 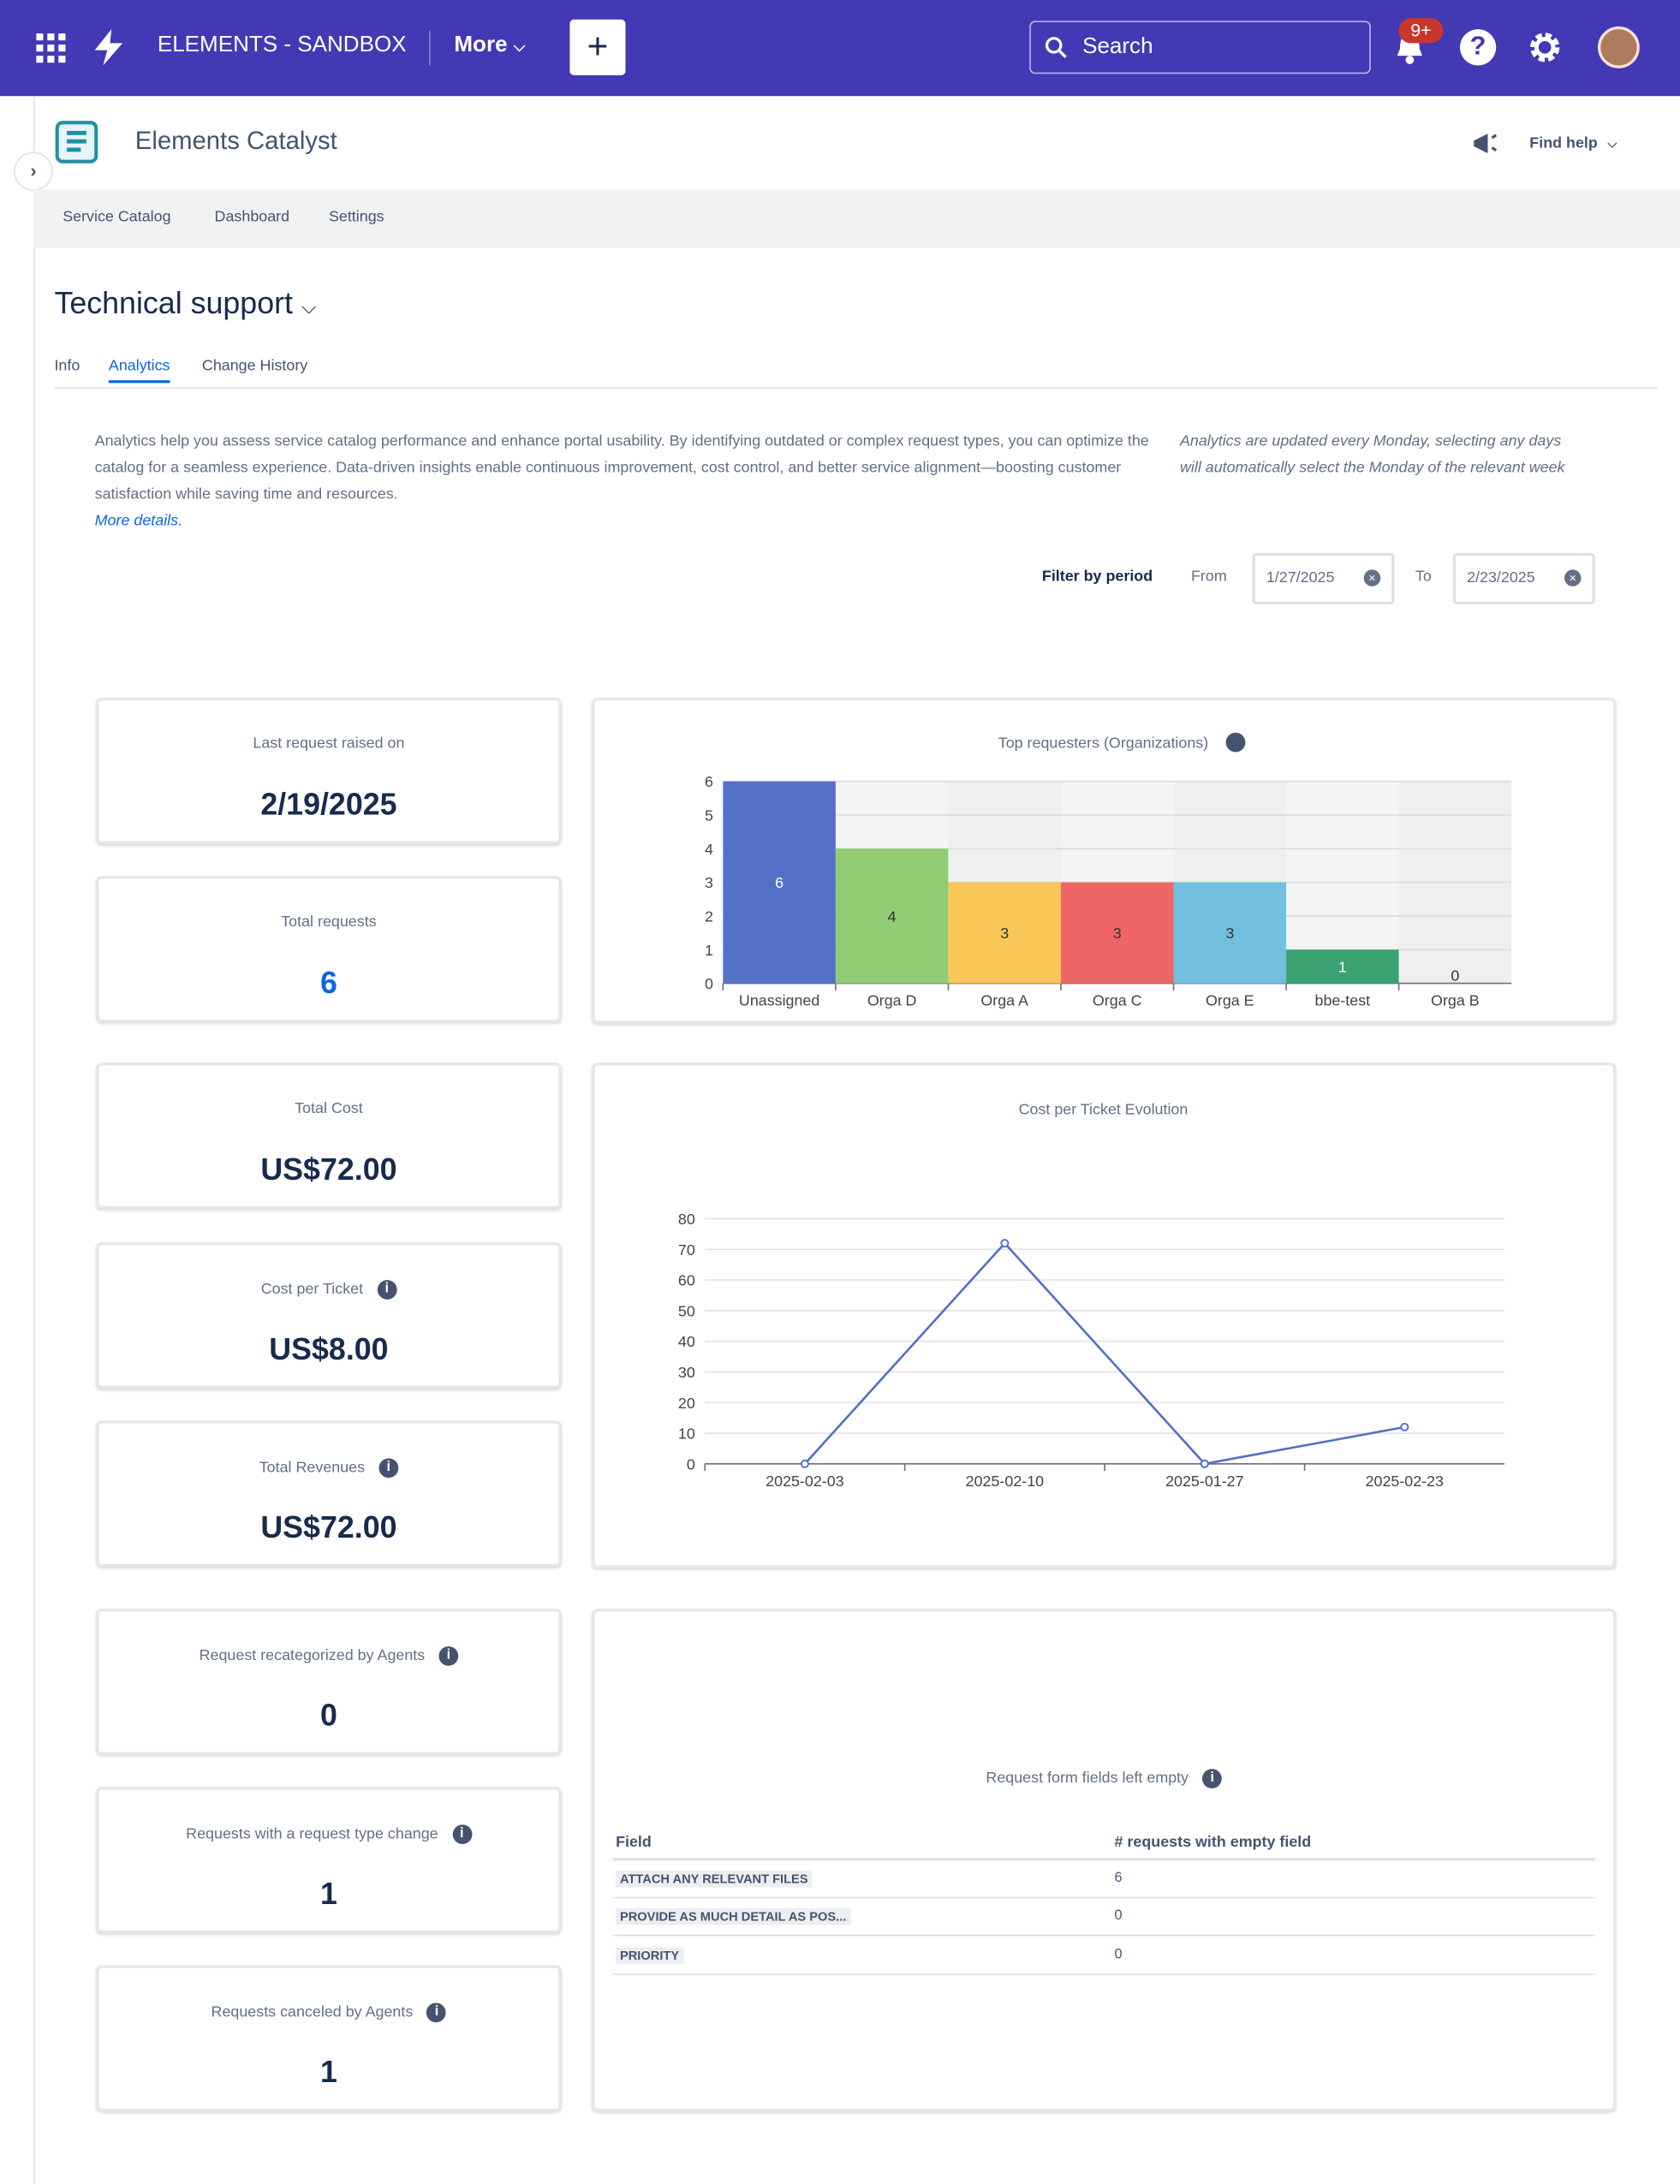 What do you see at coordinates (329, 2039) in the screenshot?
I see `kpi-card: Requests canceled by Agents i 1` at bounding box center [329, 2039].